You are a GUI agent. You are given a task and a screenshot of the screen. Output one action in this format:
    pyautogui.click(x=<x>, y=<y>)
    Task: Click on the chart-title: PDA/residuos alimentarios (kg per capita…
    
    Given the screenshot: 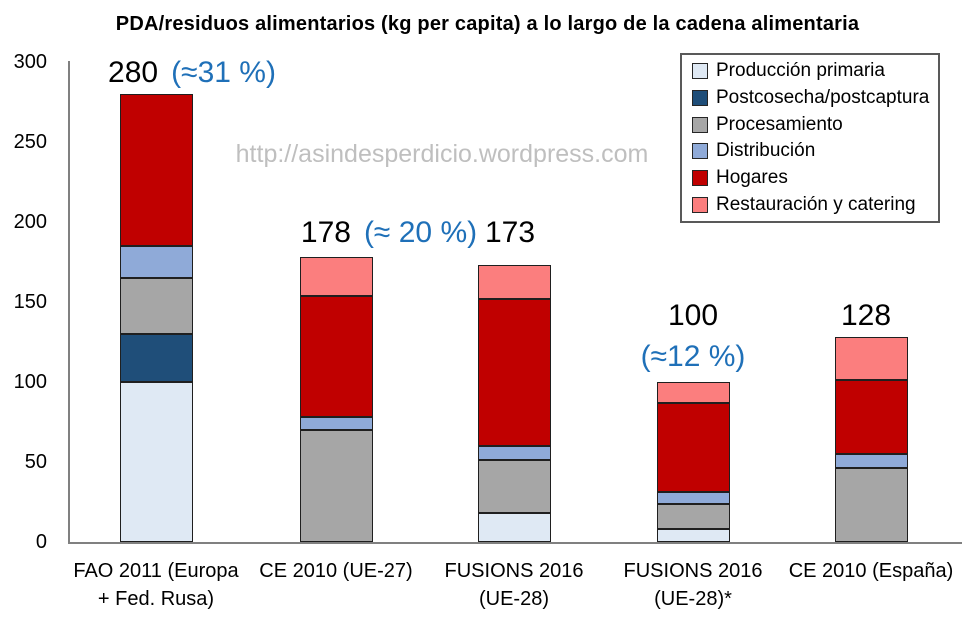 What is the action you would take?
    pyautogui.click(x=487, y=24)
    